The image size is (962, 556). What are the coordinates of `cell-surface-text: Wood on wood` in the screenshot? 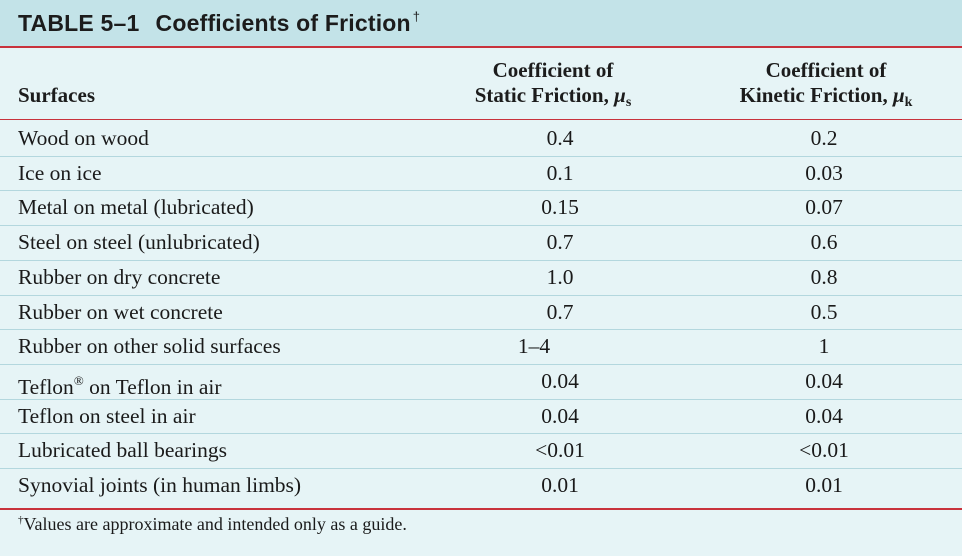 It's located at (83, 138).